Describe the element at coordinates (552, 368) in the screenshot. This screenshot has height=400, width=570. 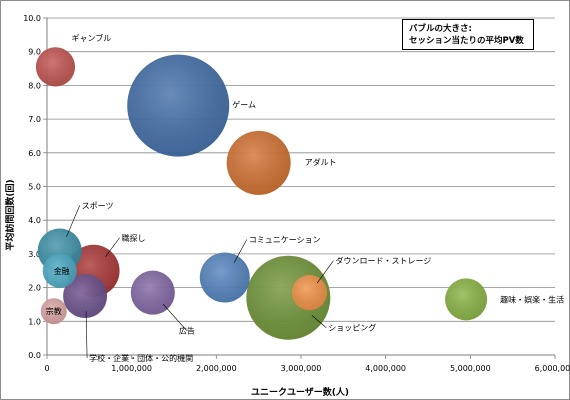
I see `x-tick-label: 6,000,000` at that location.